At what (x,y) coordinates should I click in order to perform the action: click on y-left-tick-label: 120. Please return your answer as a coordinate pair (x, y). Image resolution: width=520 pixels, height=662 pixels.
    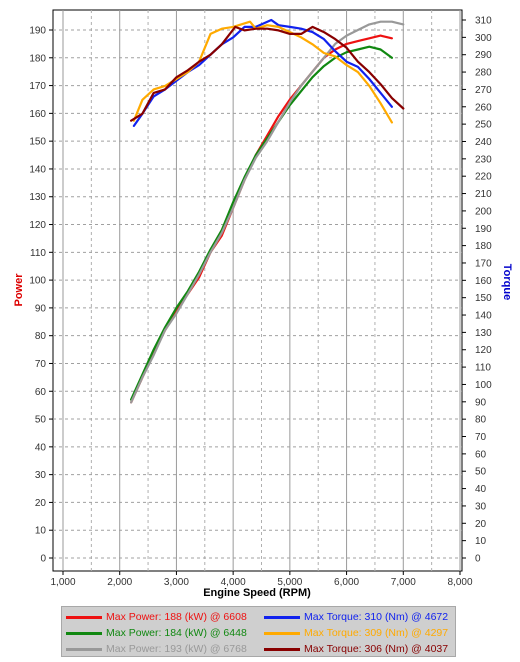
    Looking at the image, I should click on (37, 225).